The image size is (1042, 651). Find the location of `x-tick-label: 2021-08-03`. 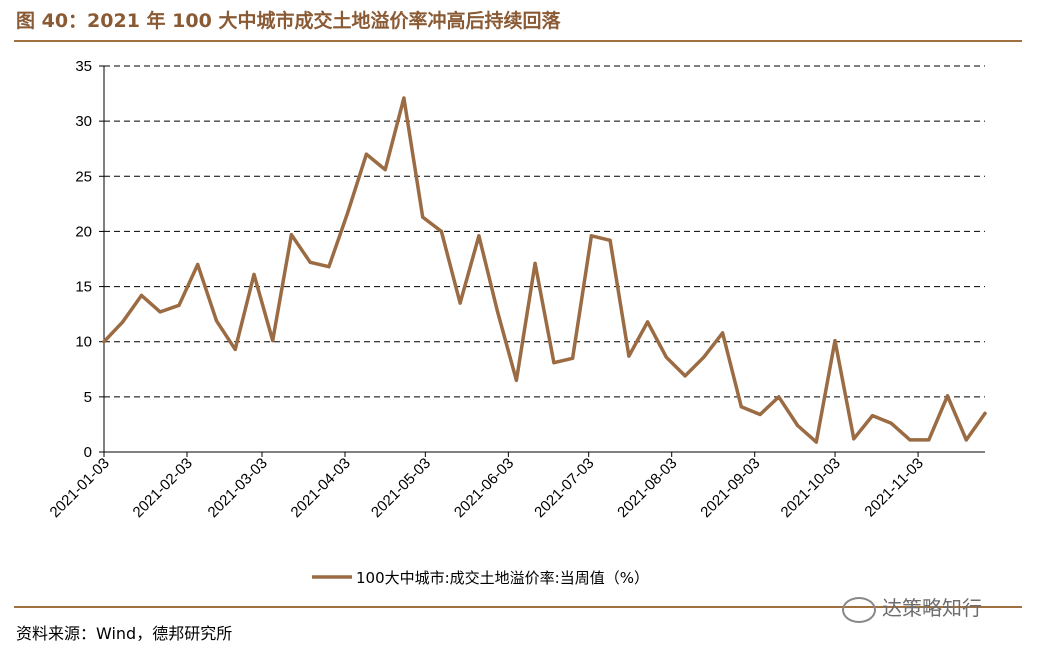

x-tick-label: 2021-08-03 is located at coordinates (647, 488).